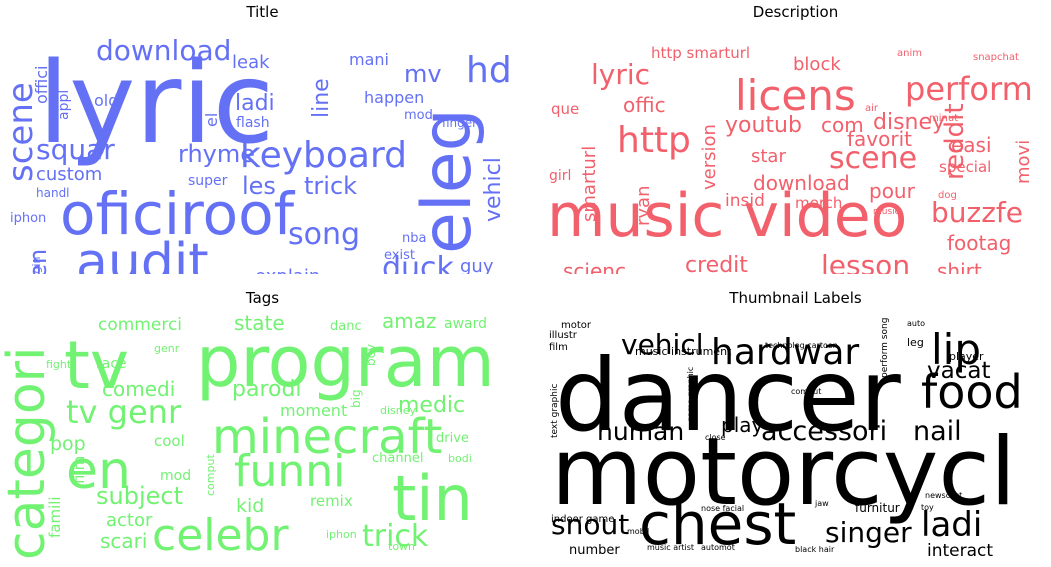 This screenshot has height=567, width=1051. Describe the element at coordinates (979, 243) in the screenshot. I see `word-footag: footag` at that location.